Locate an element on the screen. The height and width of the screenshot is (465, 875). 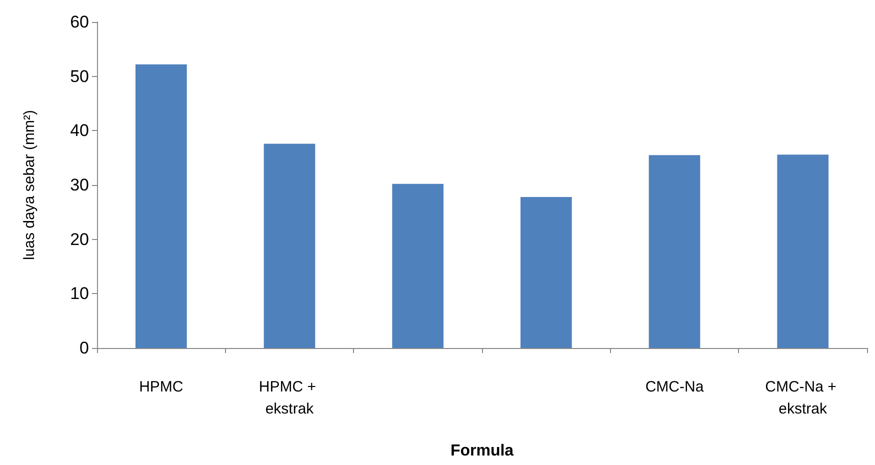
y-axis-title: luas daya sebar (mm²) is located at coordinates (29, 185).